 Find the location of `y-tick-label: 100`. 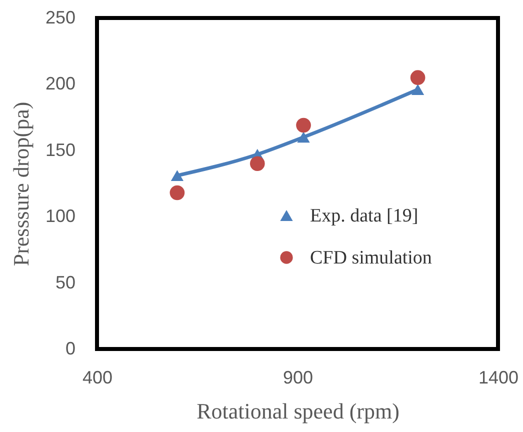

y-tick-label: 100 is located at coordinates (60, 216).